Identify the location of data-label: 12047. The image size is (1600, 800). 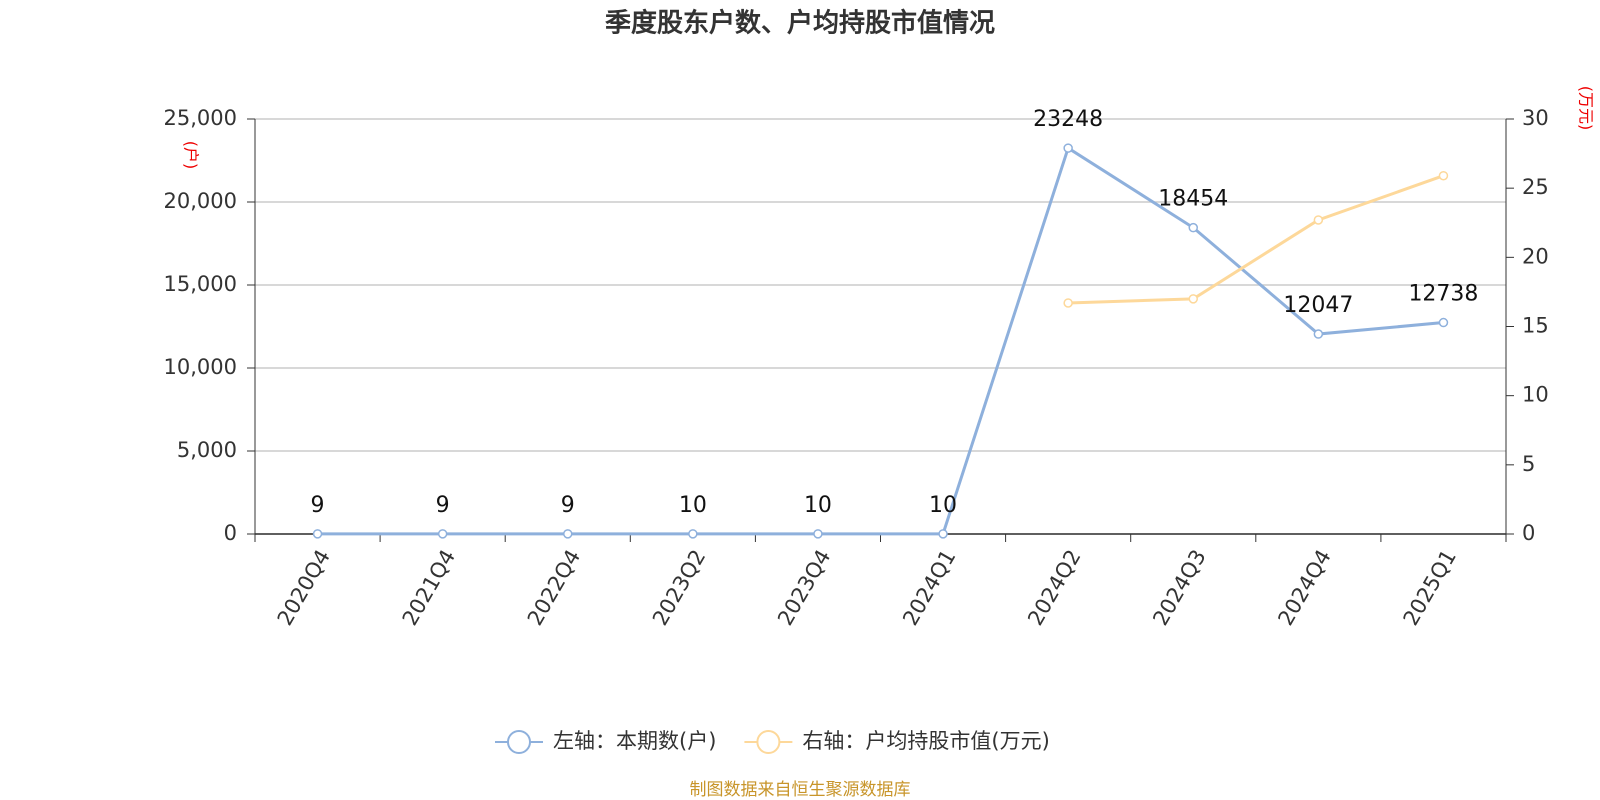
(1318, 305).